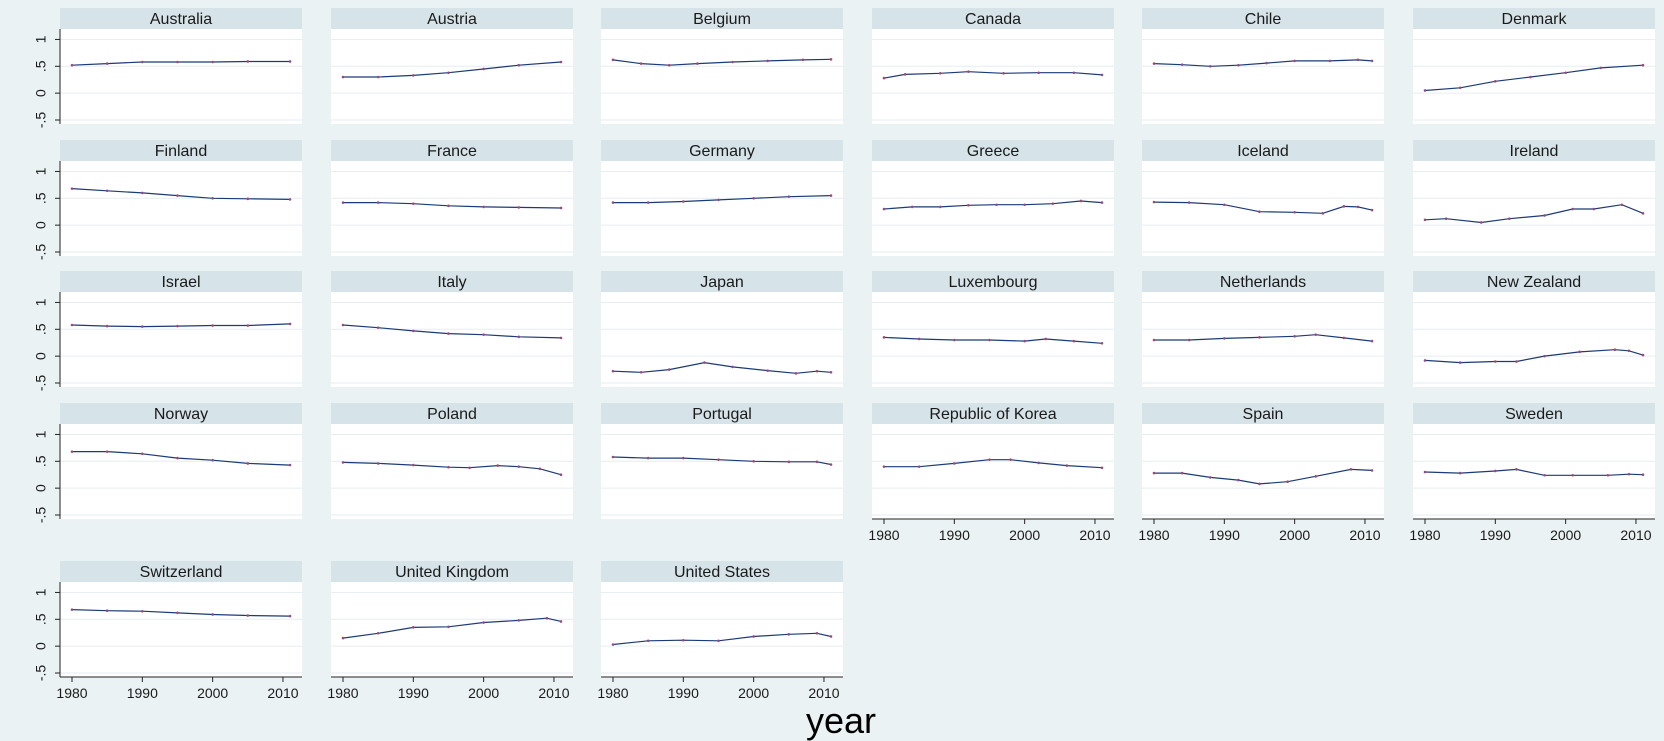 This screenshot has width=1664, height=741. What do you see at coordinates (993, 464) in the screenshot?
I see `series-line` at bounding box center [993, 464].